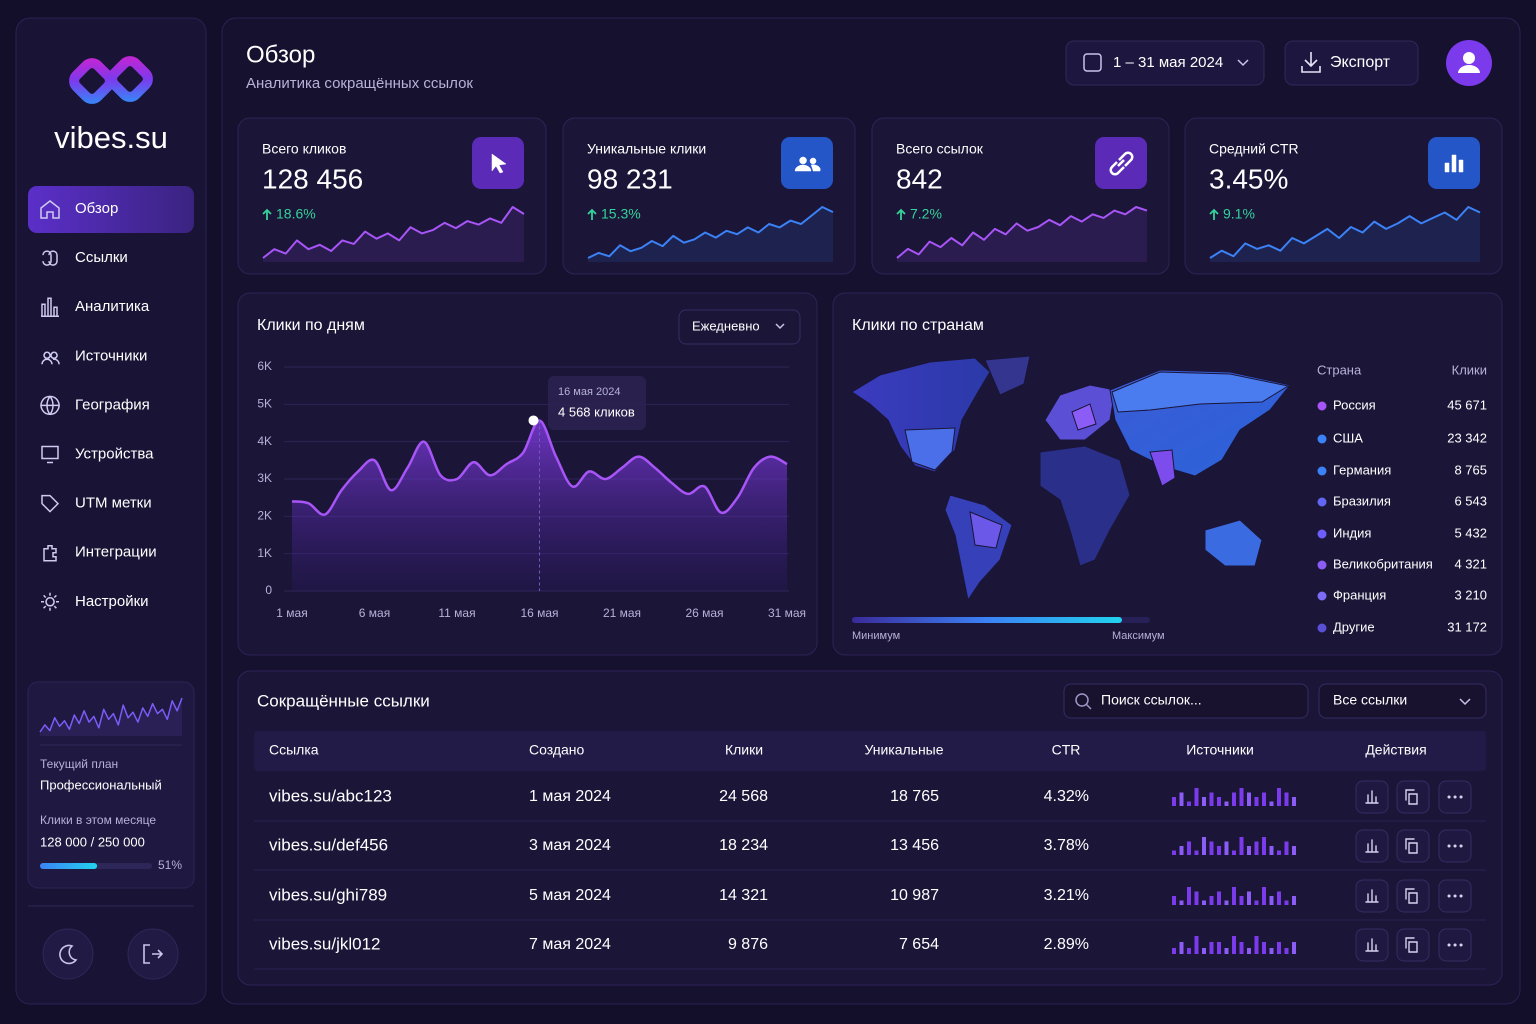 This screenshot has height=1024, width=1536. What do you see at coordinates (111, 137) in the screenshot?
I see `brand: vibes.su` at bounding box center [111, 137].